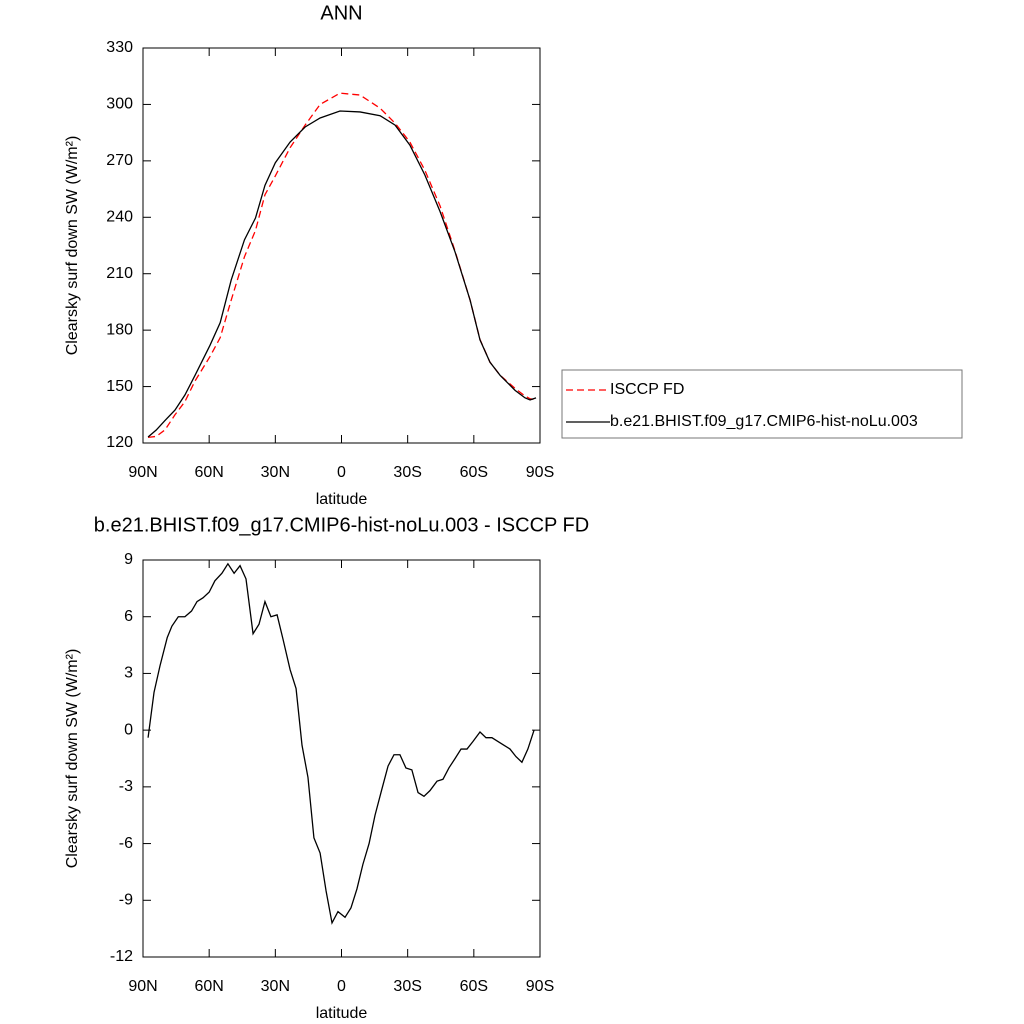  Describe the element at coordinates (128, 729) in the screenshot. I see `y-tick-label: 0` at that location.